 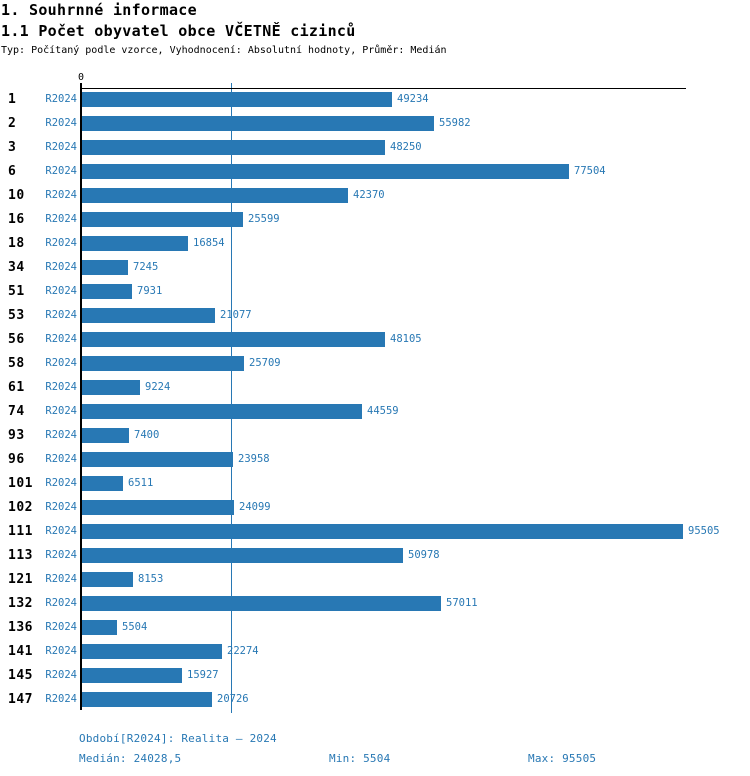 What do you see at coordinates (151, 579) in the screenshot?
I see `bar-value-label: 8153` at bounding box center [151, 579].